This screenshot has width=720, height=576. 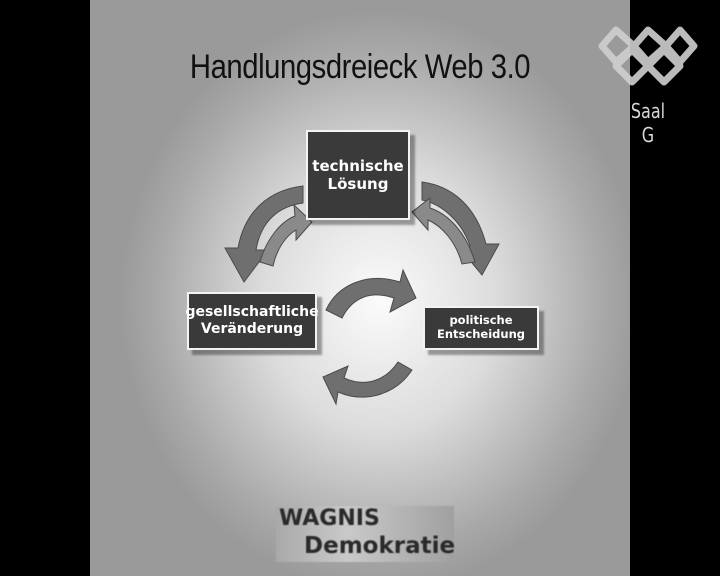 I want to click on box-political-line1: politische, so click(x=481, y=320).